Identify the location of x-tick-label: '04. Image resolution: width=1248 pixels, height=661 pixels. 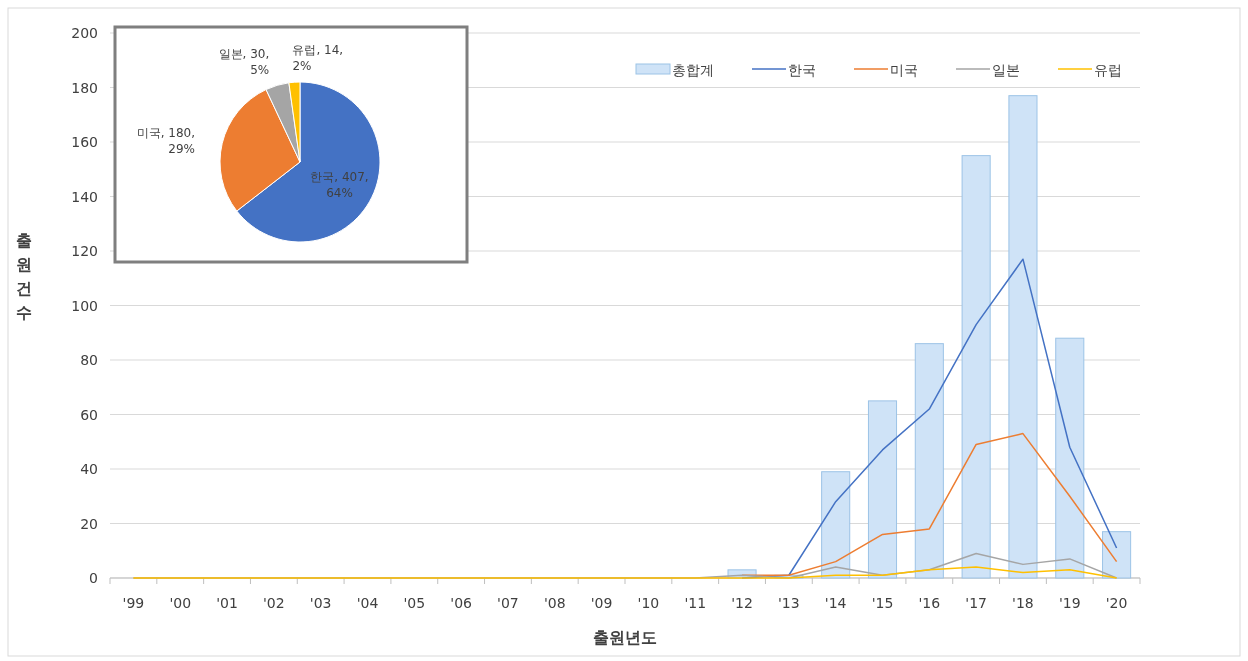
(367, 603).